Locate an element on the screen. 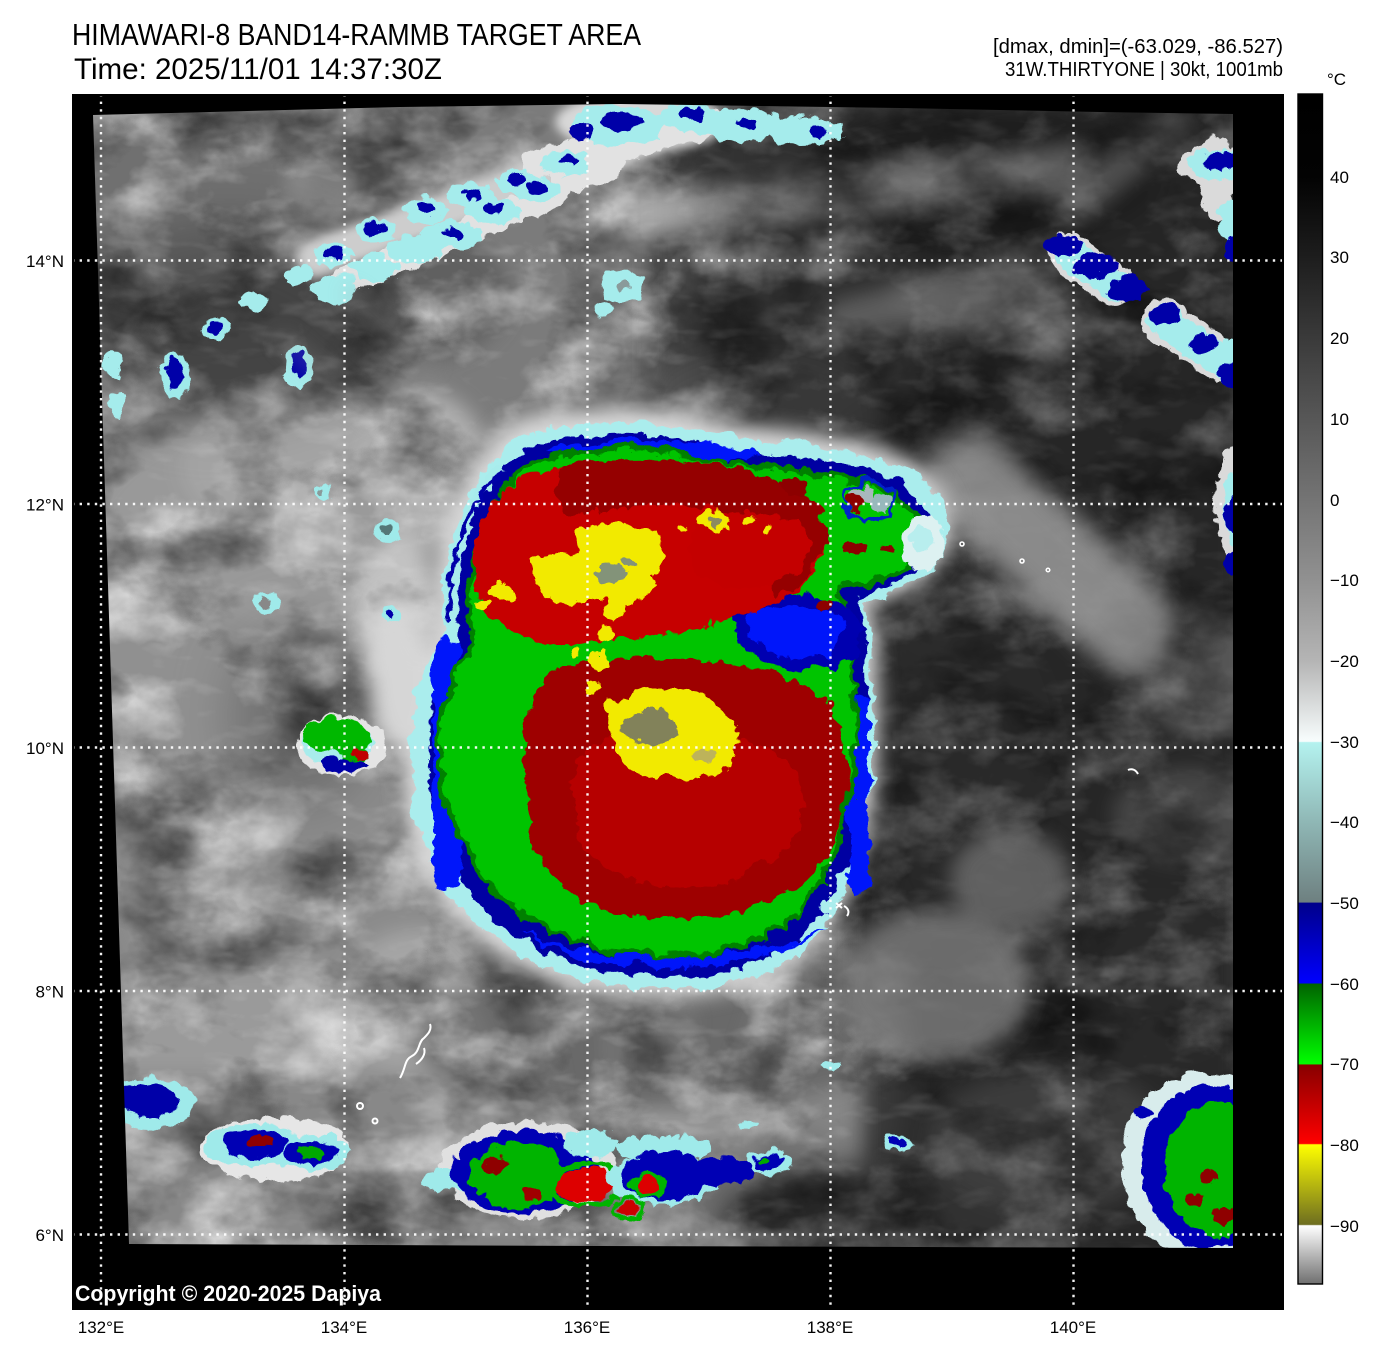  svg-text: 136°E is located at coordinates (587, 1327).